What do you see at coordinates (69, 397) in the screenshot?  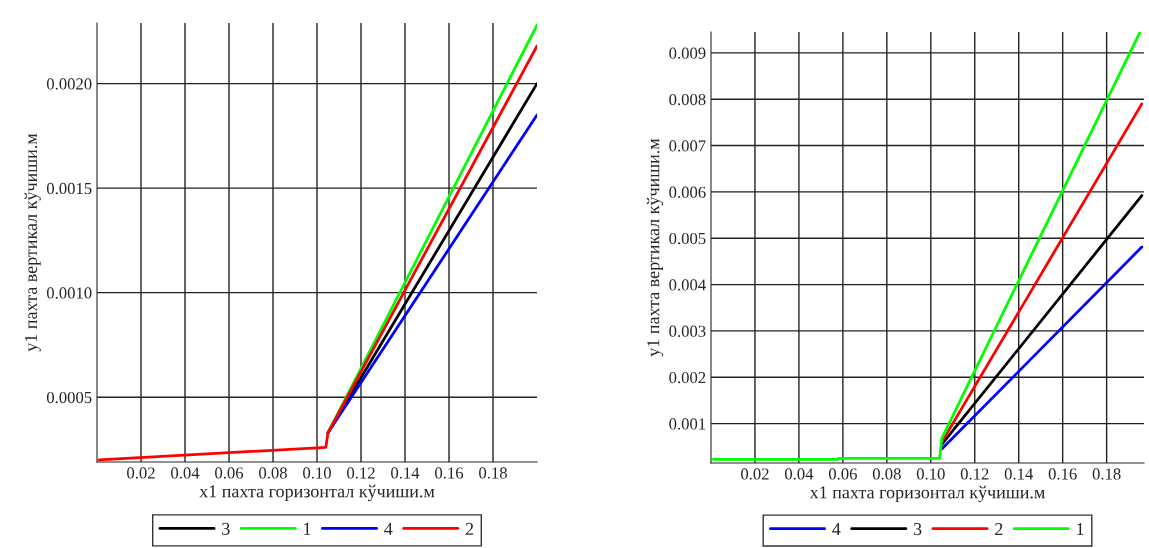 I see `y-tick-label: 0.0005` at bounding box center [69, 397].